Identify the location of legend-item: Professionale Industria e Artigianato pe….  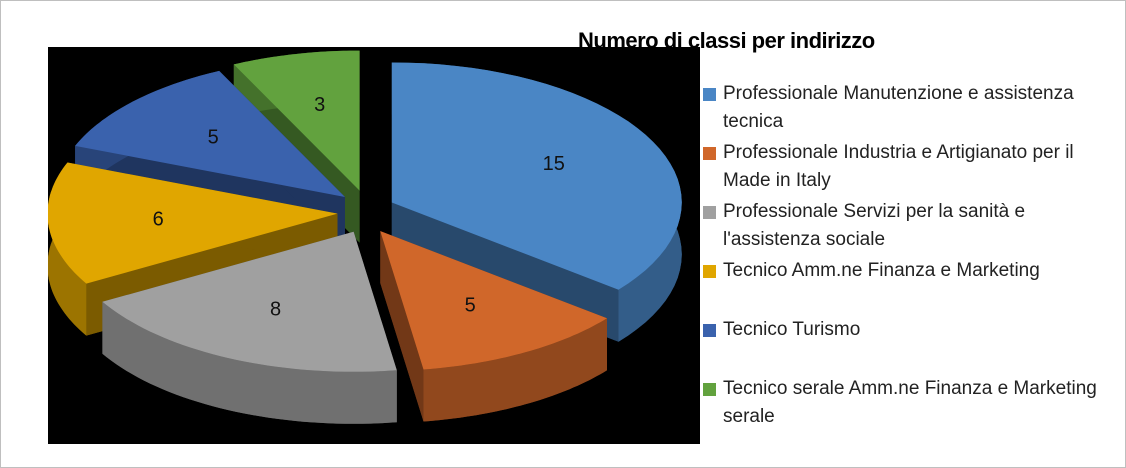
(908, 168).